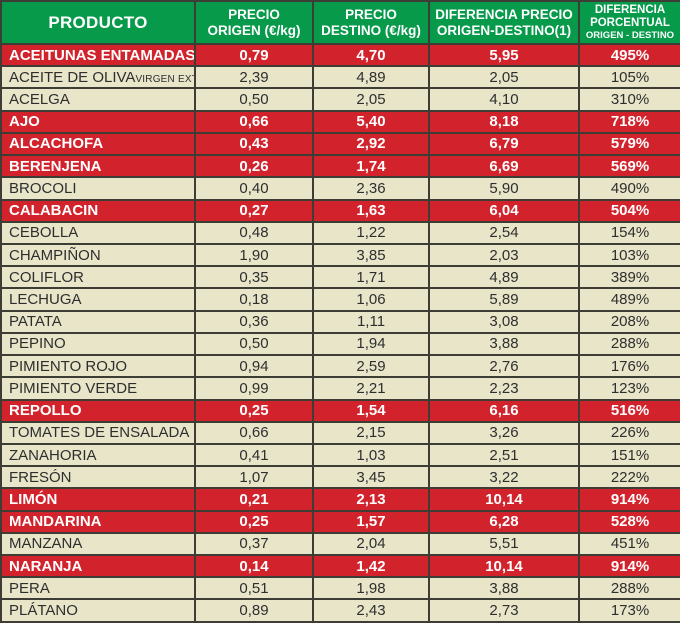 Image resolution: width=680 pixels, height=623 pixels. What do you see at coordinates (73, 388) in the screenshot?
I see `product-name: PIMIENTO VERDE` at bounding box center [73, 388].